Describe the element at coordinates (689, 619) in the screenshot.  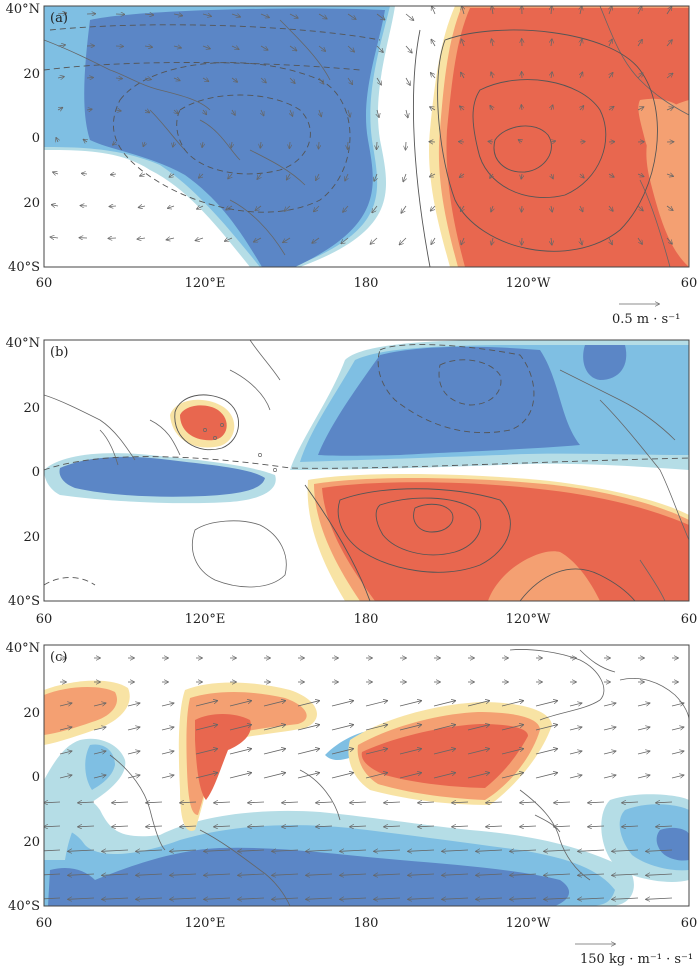
I see `panel-b-xtick-60w: 60` at that location.